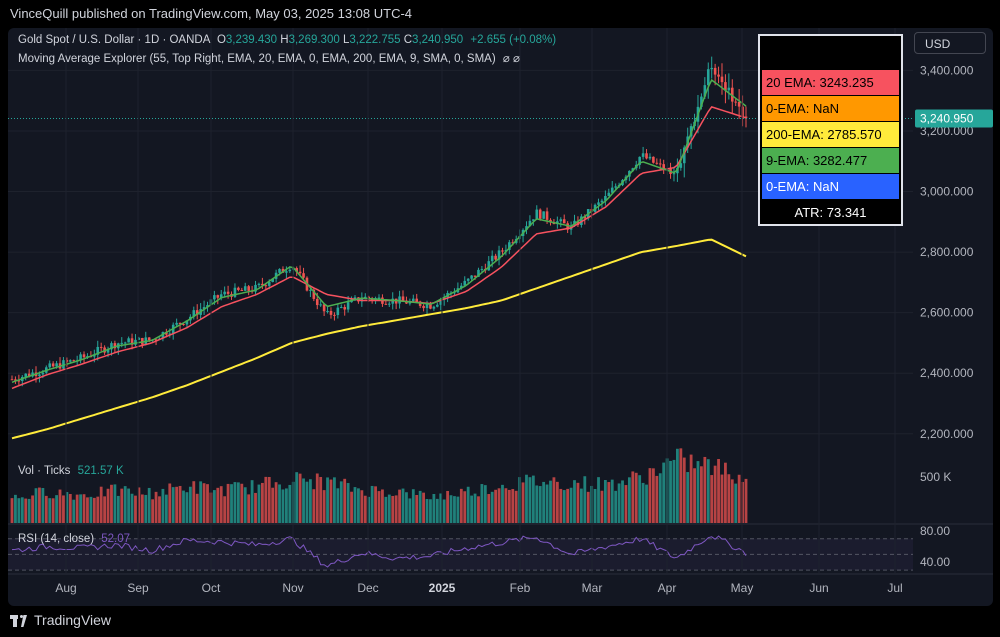  What do you see at coordinates (935, 531) in the screenshot?
I see `rsi-tick-label: 80.00` at bounding box center [935, 531].